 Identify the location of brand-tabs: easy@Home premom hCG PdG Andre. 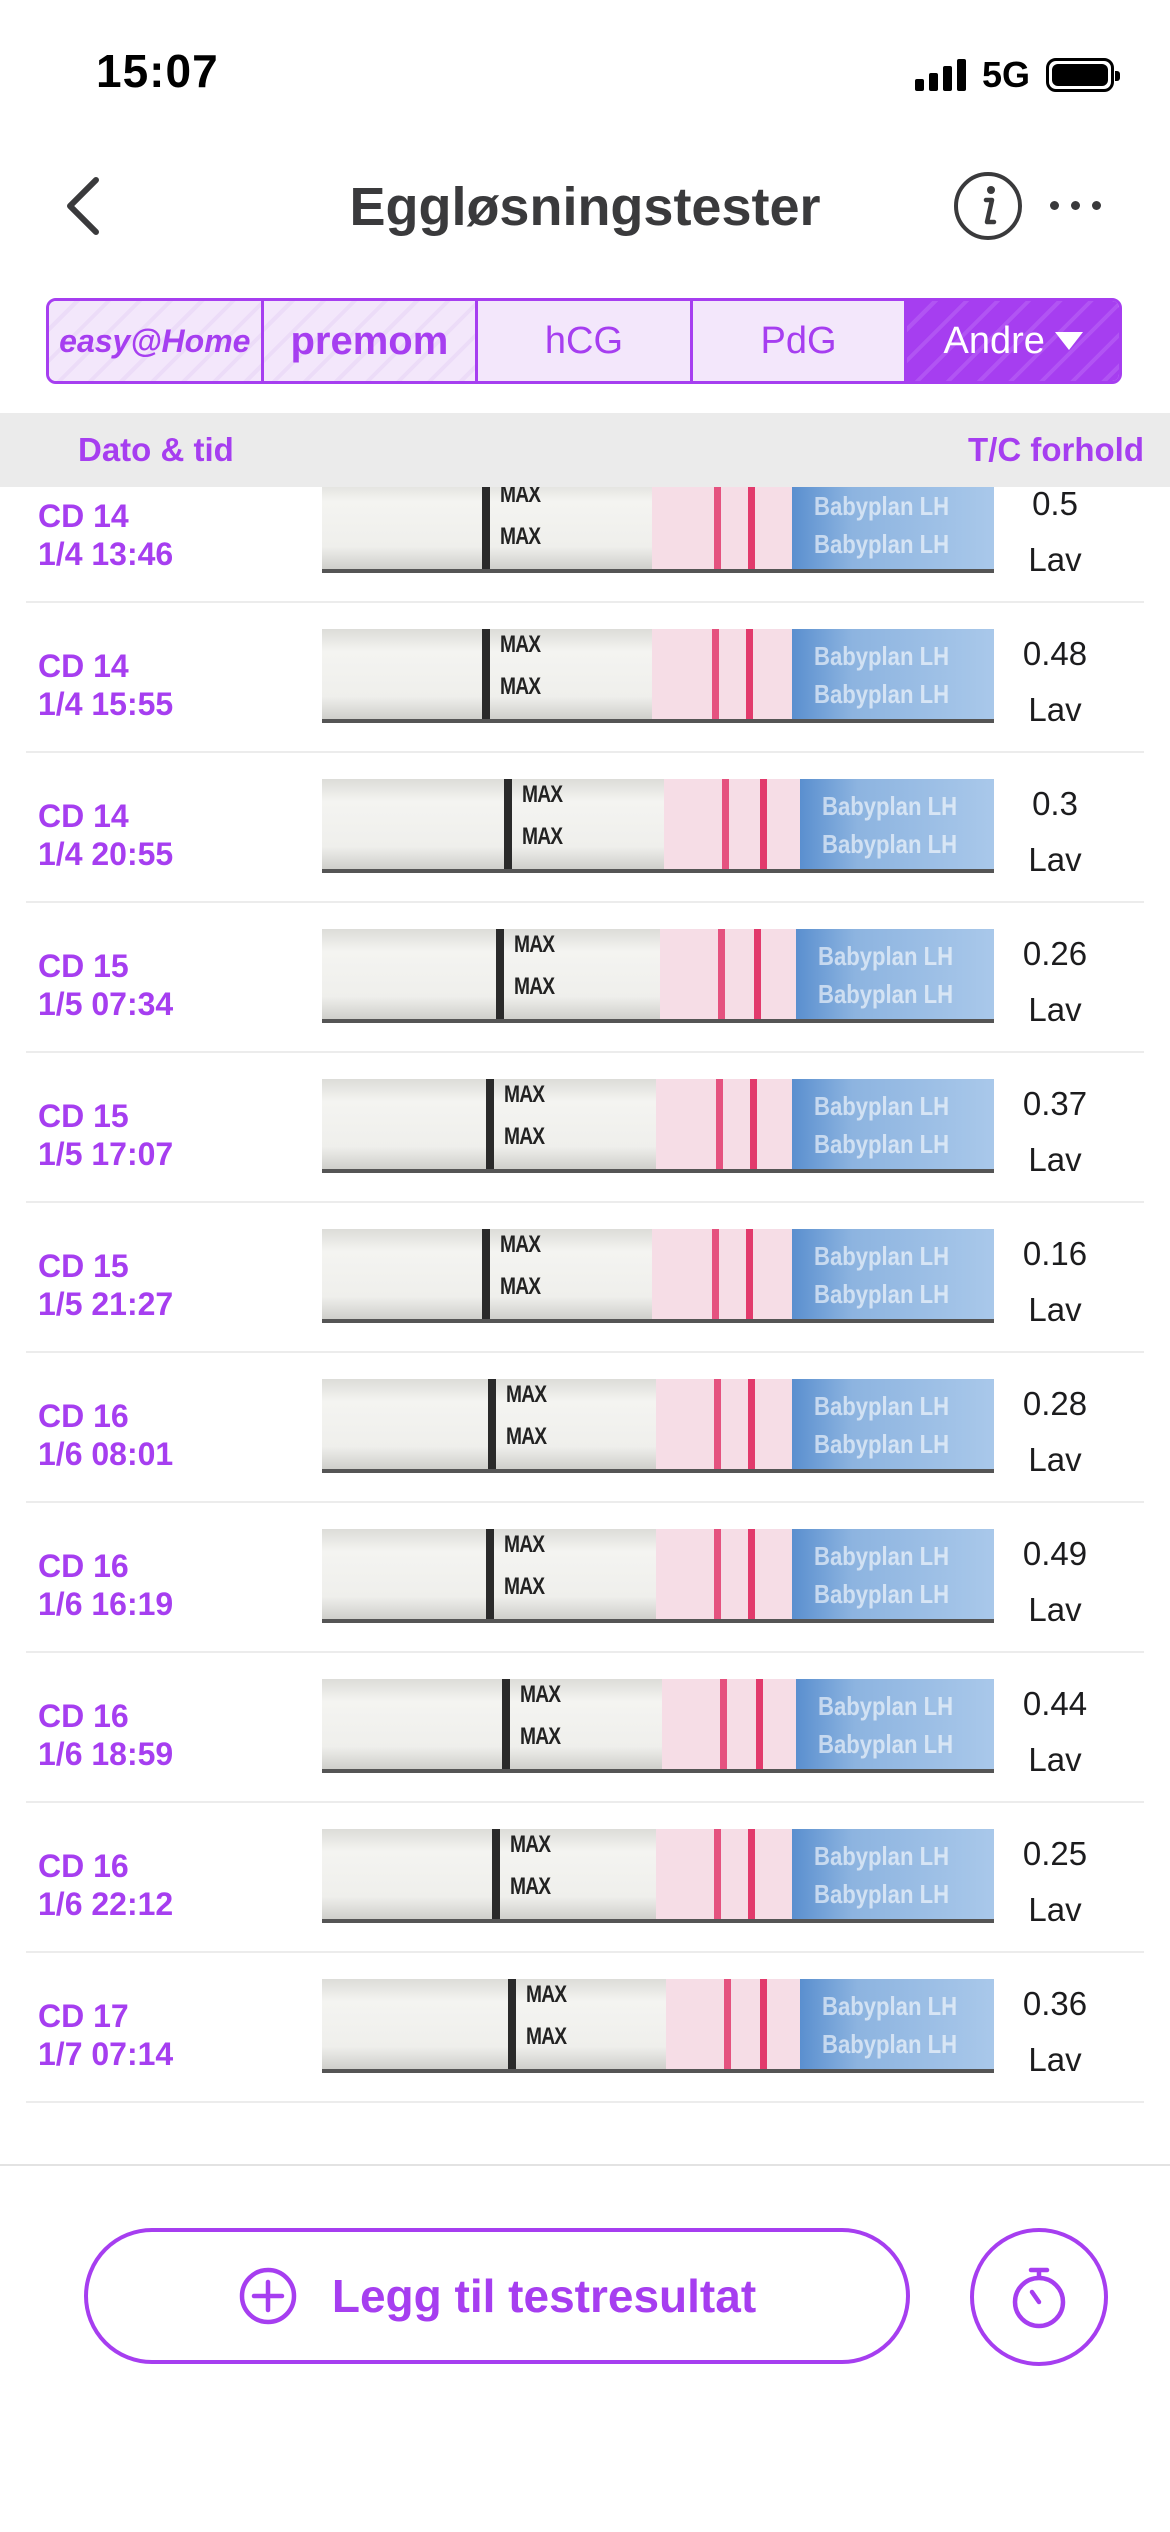
(584, 341).